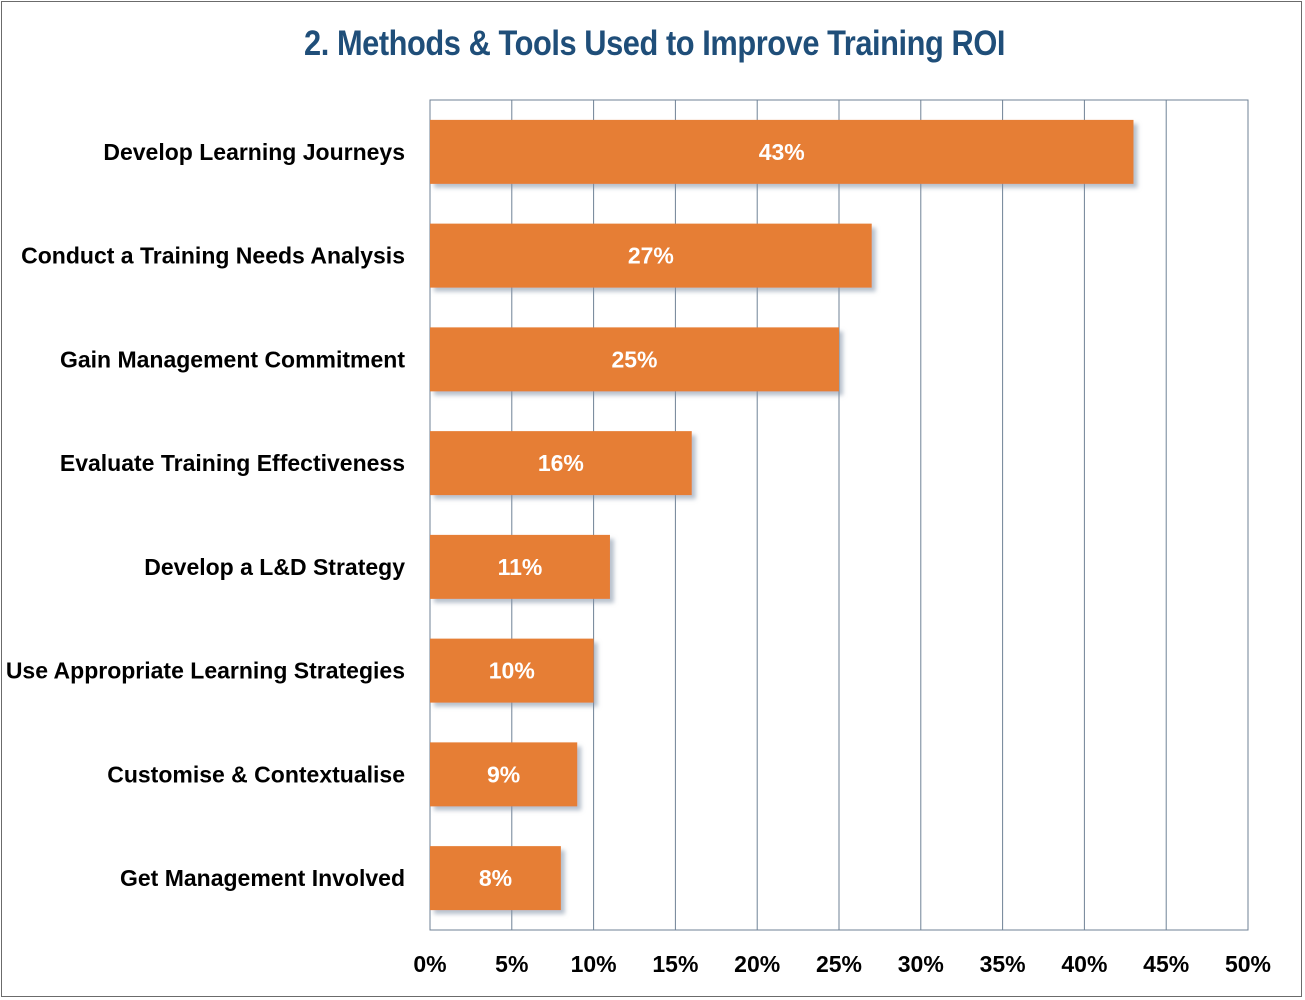 The image size is (1305, 1000). I want to click on x-tick-label: 45%, so click(1166, 964).